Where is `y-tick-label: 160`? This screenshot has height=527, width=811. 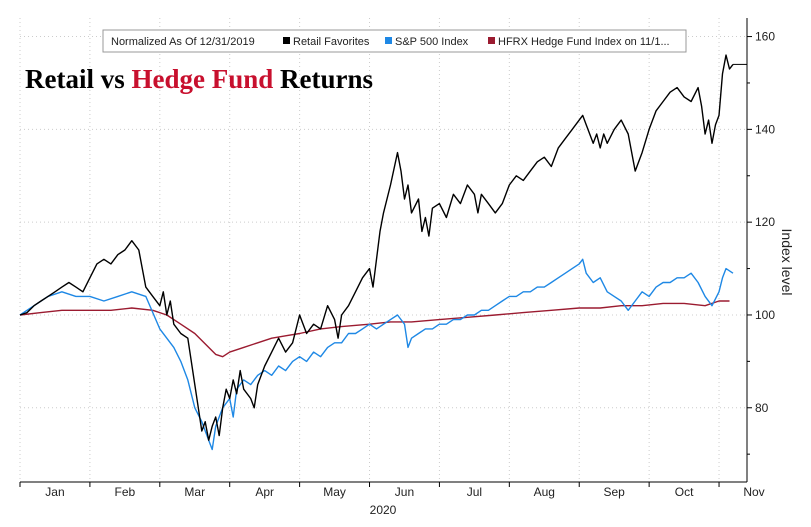 y-tick-label: 160 is located at coordinates (765, 37).